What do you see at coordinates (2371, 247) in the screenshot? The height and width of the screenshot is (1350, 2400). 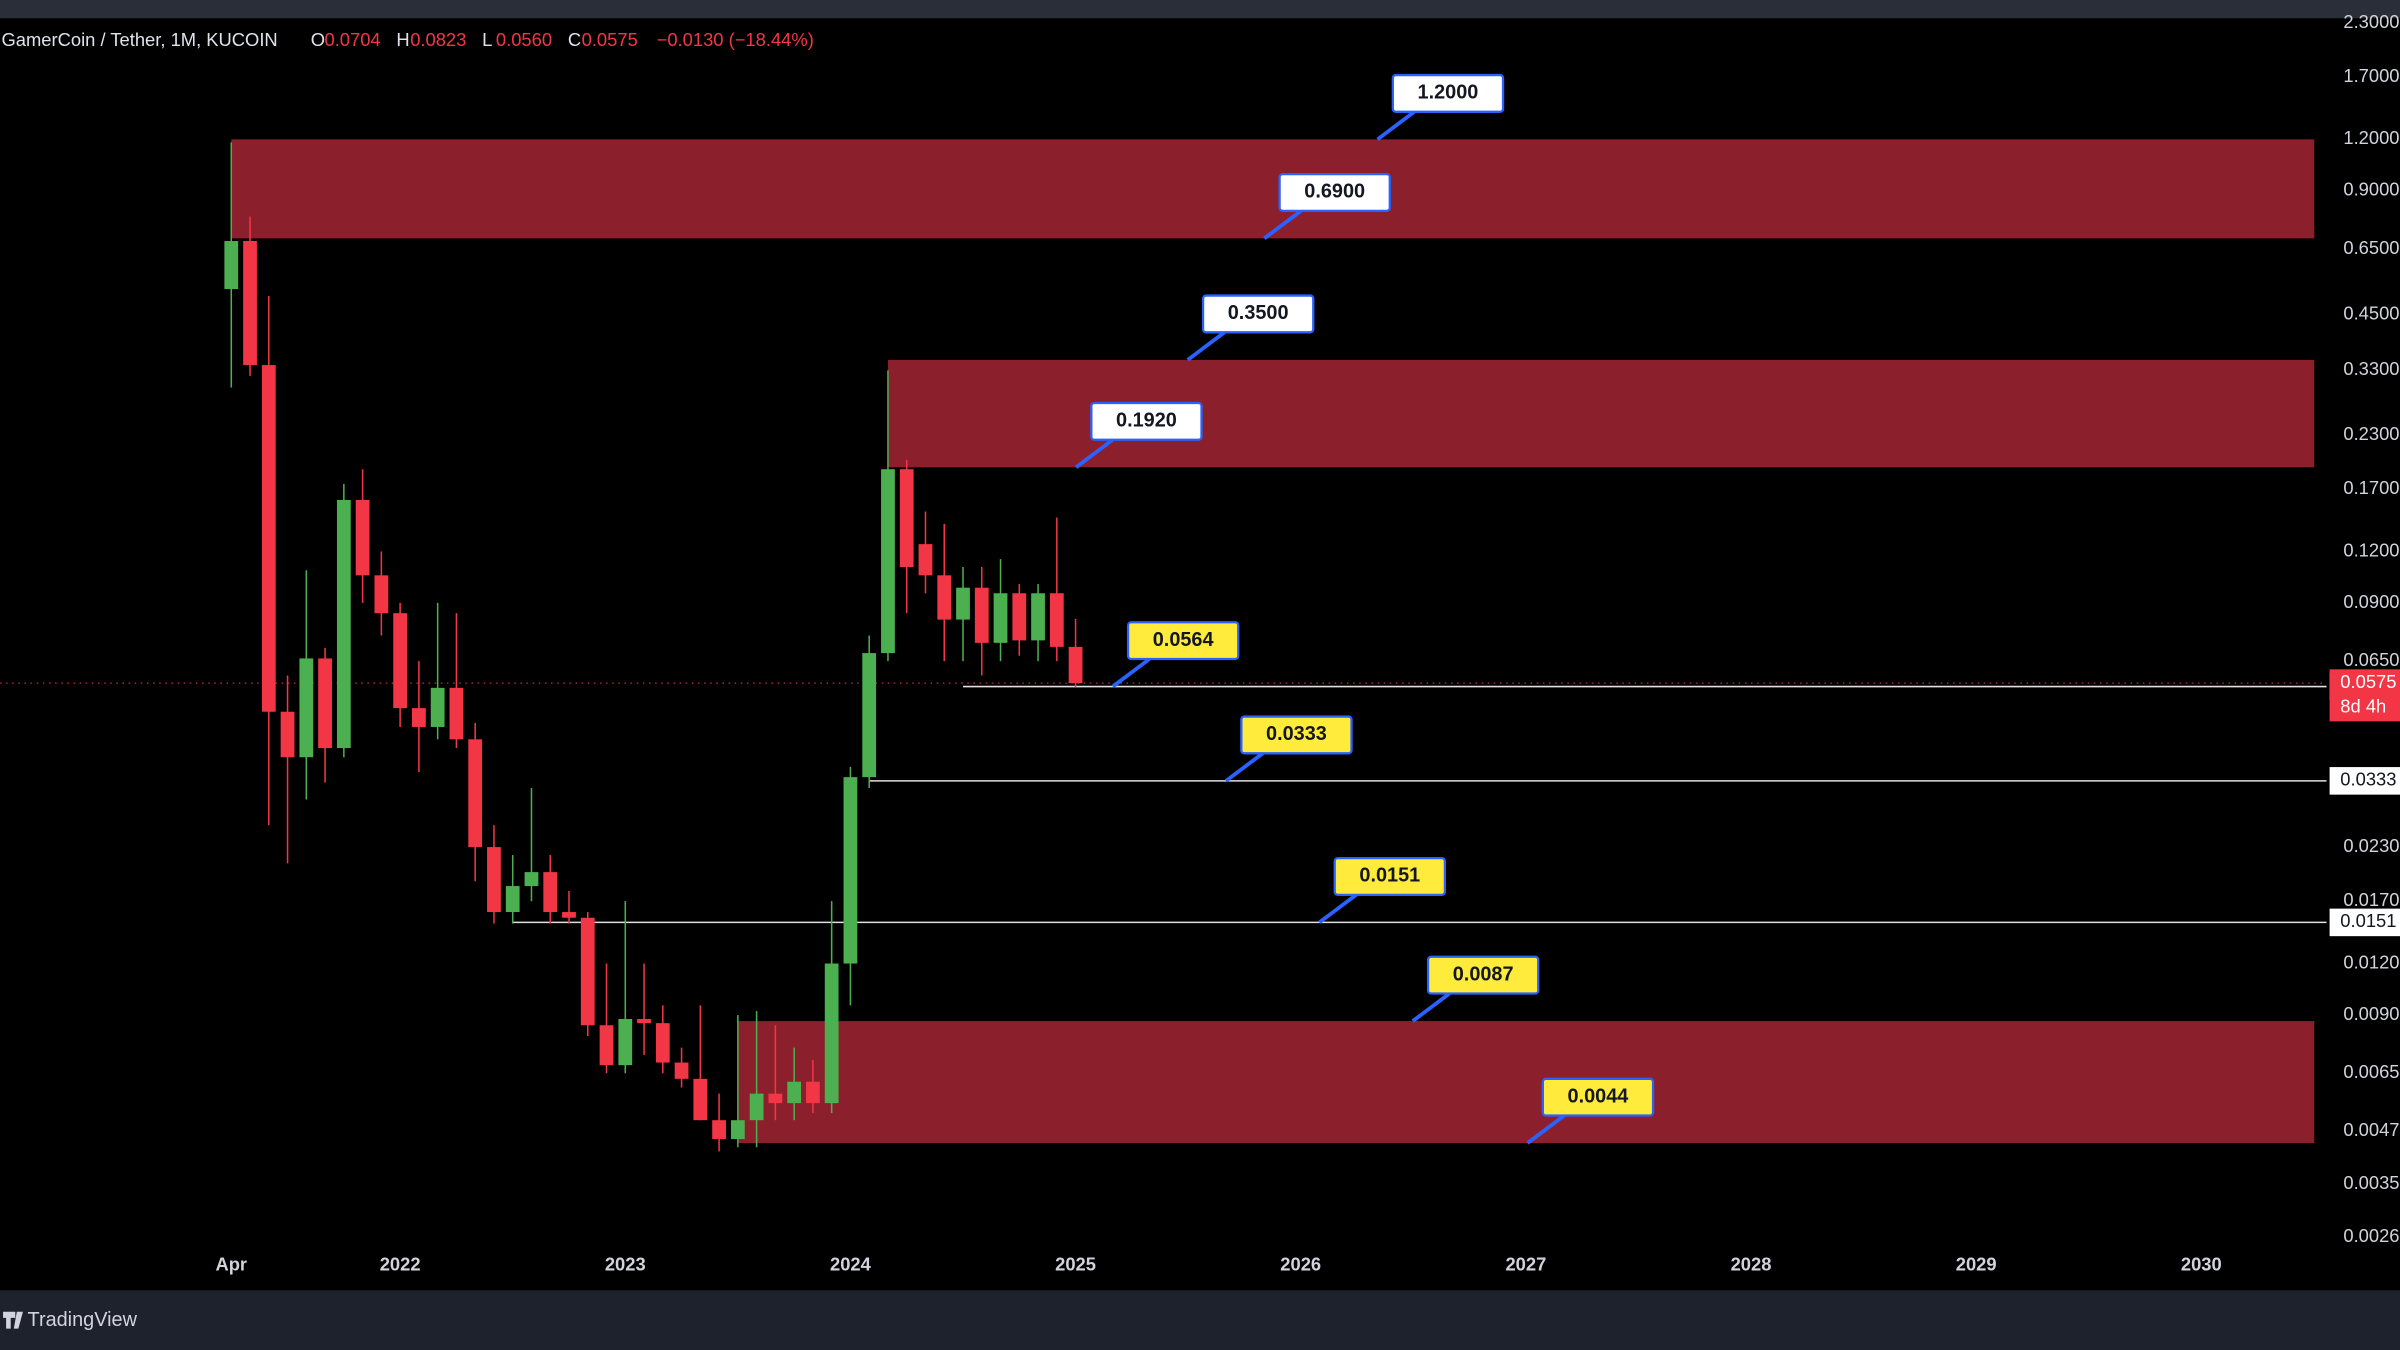 I see `y-tick-label: 0.6500` at bounding box center [2371, 247].